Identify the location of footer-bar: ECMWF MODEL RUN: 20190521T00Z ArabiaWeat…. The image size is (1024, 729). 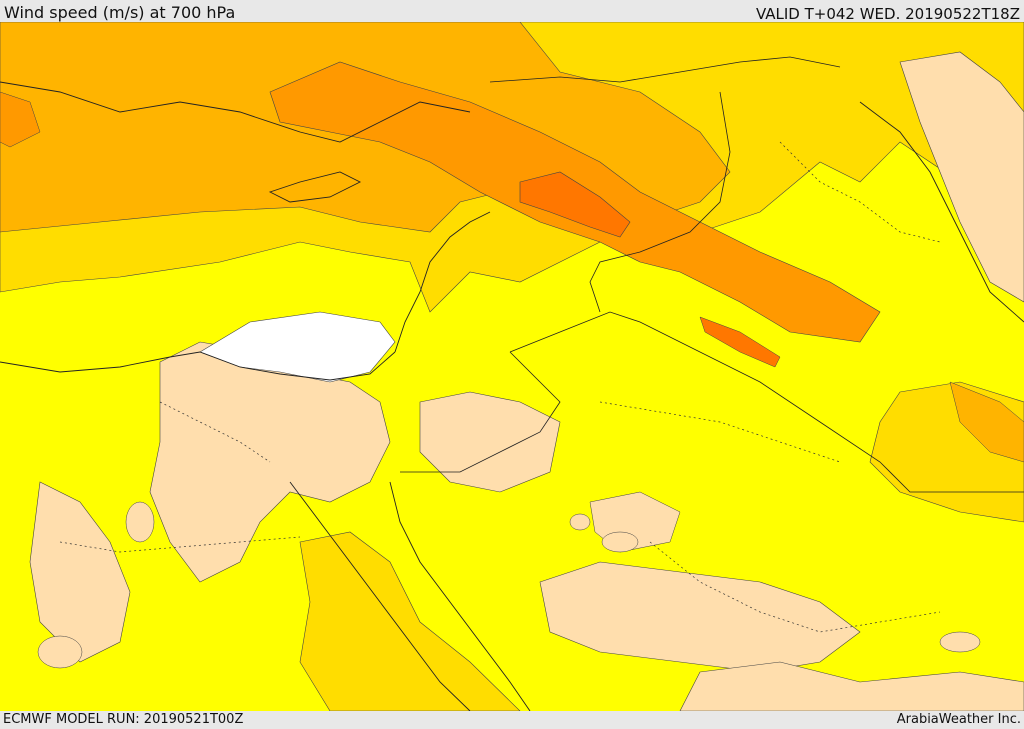
(512, 720).